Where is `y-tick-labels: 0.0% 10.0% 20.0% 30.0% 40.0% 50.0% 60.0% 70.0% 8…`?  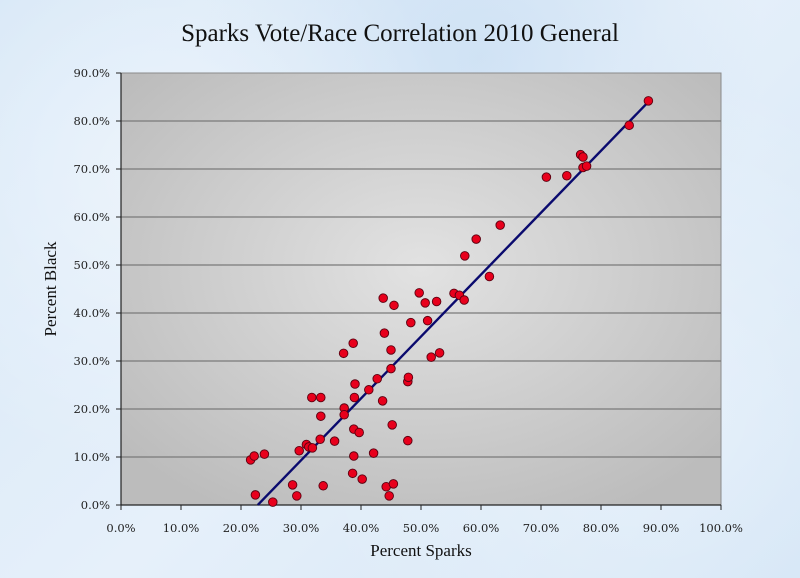 y-tick-labels: 0.0% 10.0% 20.0% 30.0% 40.0% 50.0% 60.0% 70.0% 8… is located at coordinates (91, 289).